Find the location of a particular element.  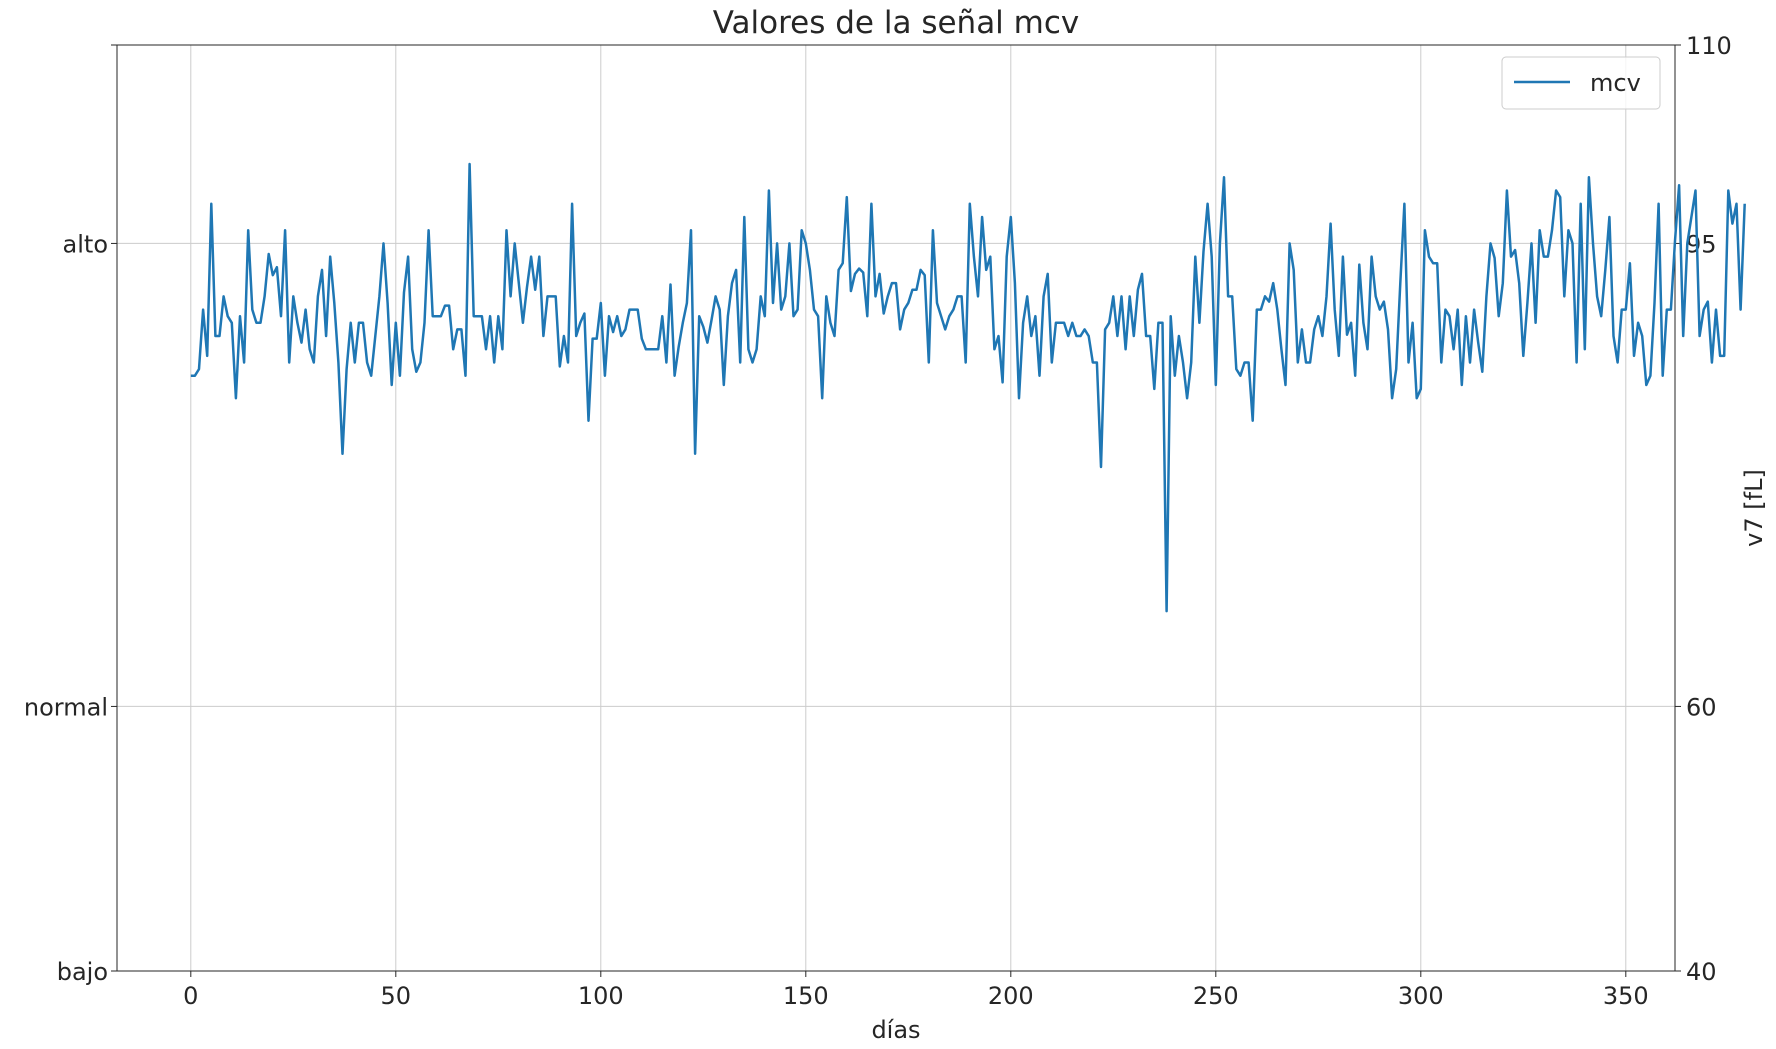

left-tick-label: bajo is located at coordinates (82, 972).